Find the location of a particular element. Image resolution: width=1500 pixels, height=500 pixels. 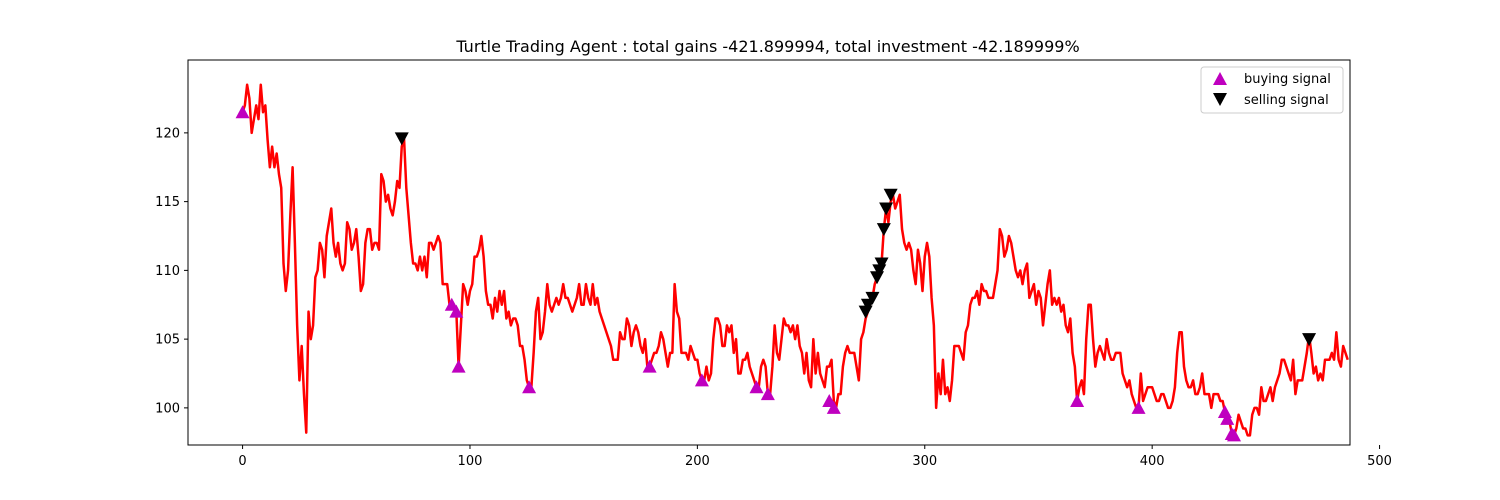

x-tick-label: 200 is located at coordinates (697, 461).